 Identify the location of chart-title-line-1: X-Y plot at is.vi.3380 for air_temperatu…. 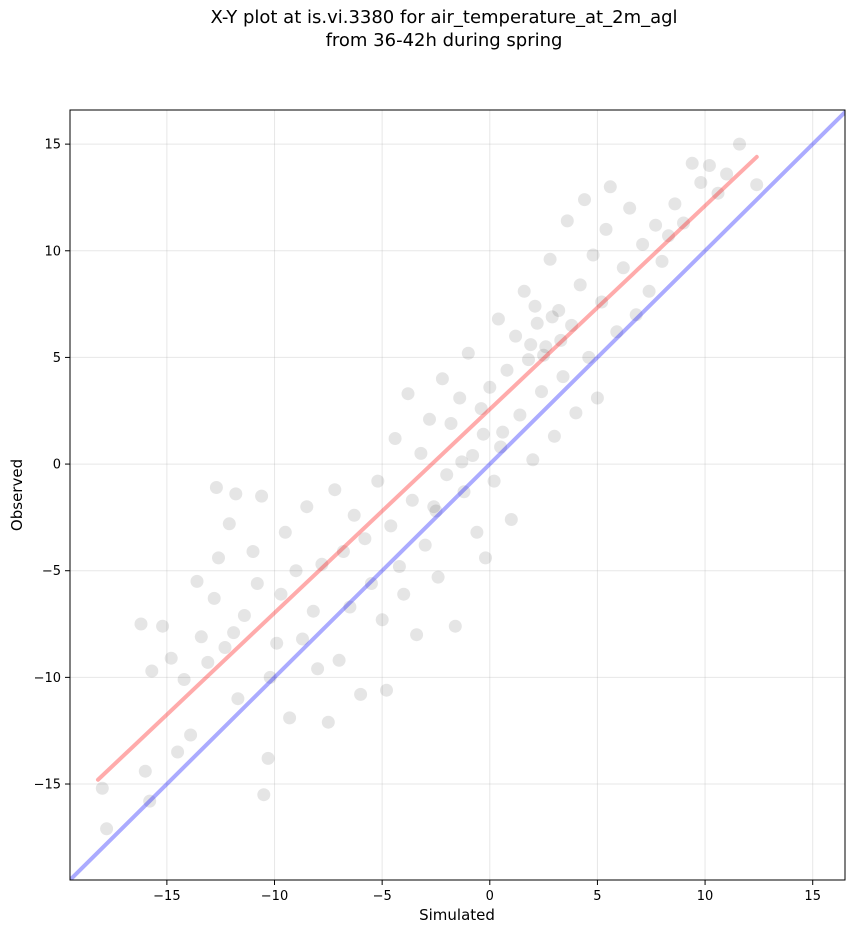
(444, 17).